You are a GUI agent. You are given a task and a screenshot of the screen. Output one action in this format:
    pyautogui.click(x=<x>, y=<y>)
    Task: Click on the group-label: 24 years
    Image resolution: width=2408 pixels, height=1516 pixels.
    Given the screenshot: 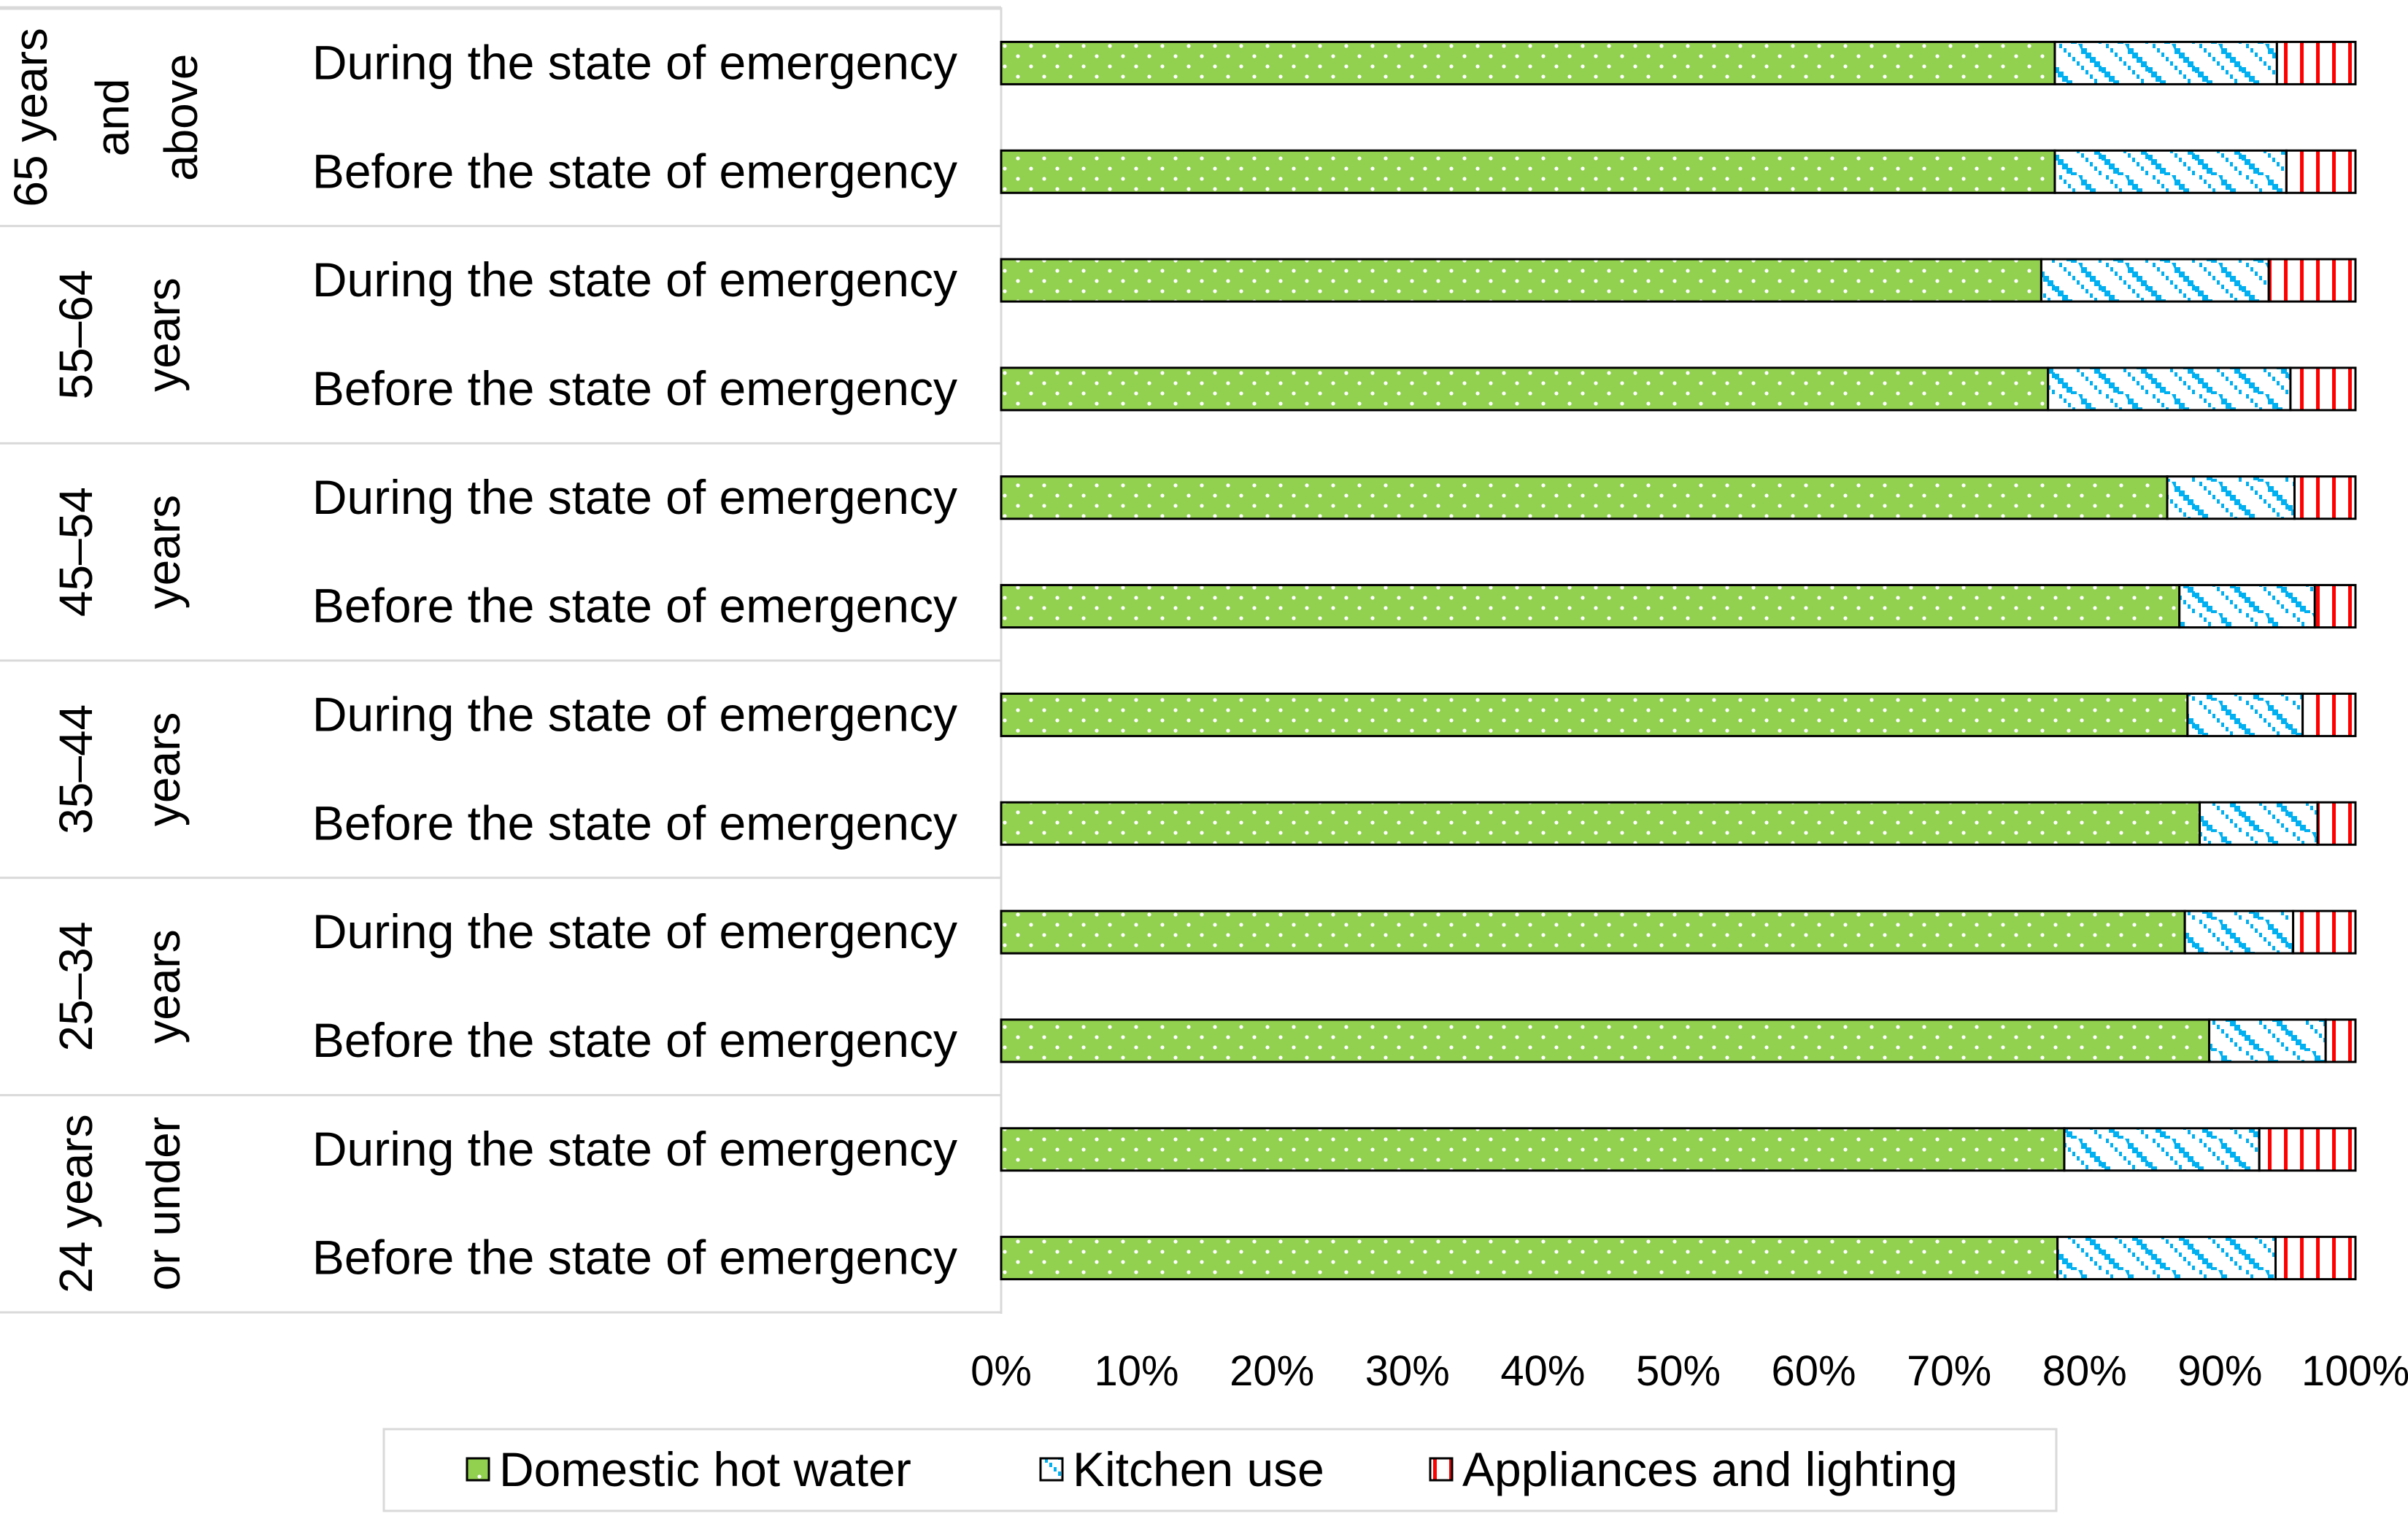 What is the action you would take?
    pyautogui.click(x=76, y=1203)
    